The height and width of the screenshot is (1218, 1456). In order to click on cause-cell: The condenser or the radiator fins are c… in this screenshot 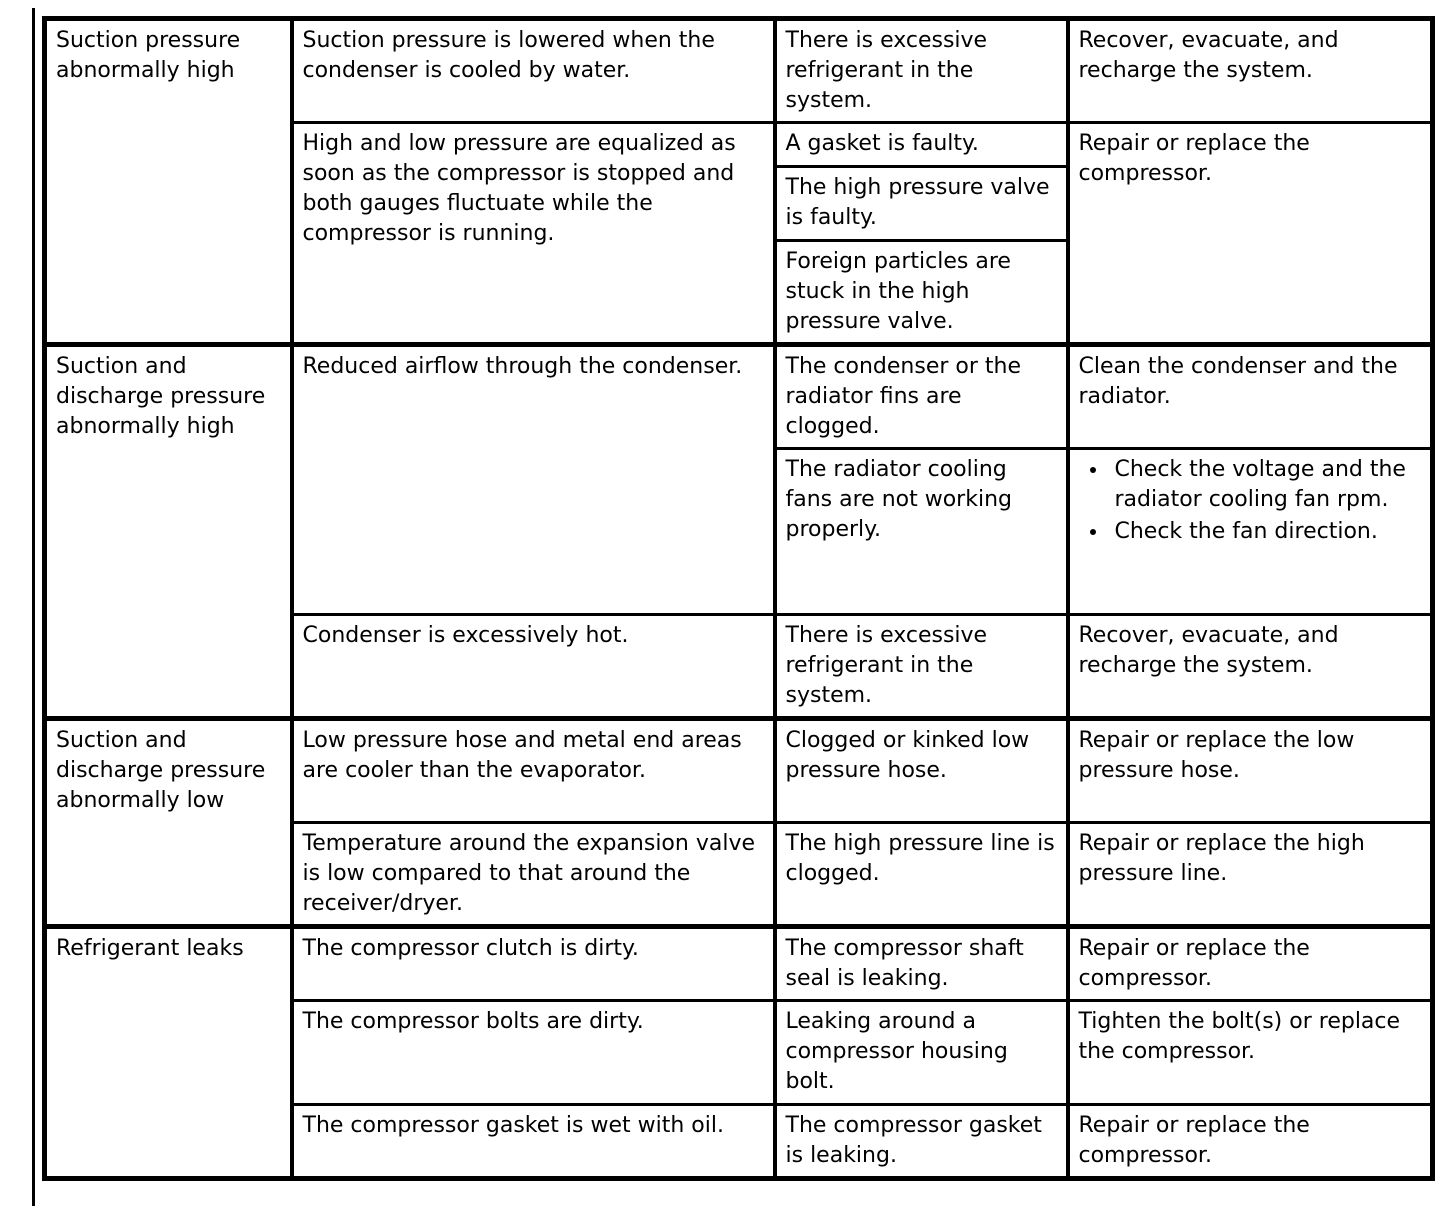, I will do `click(921, 396)`.